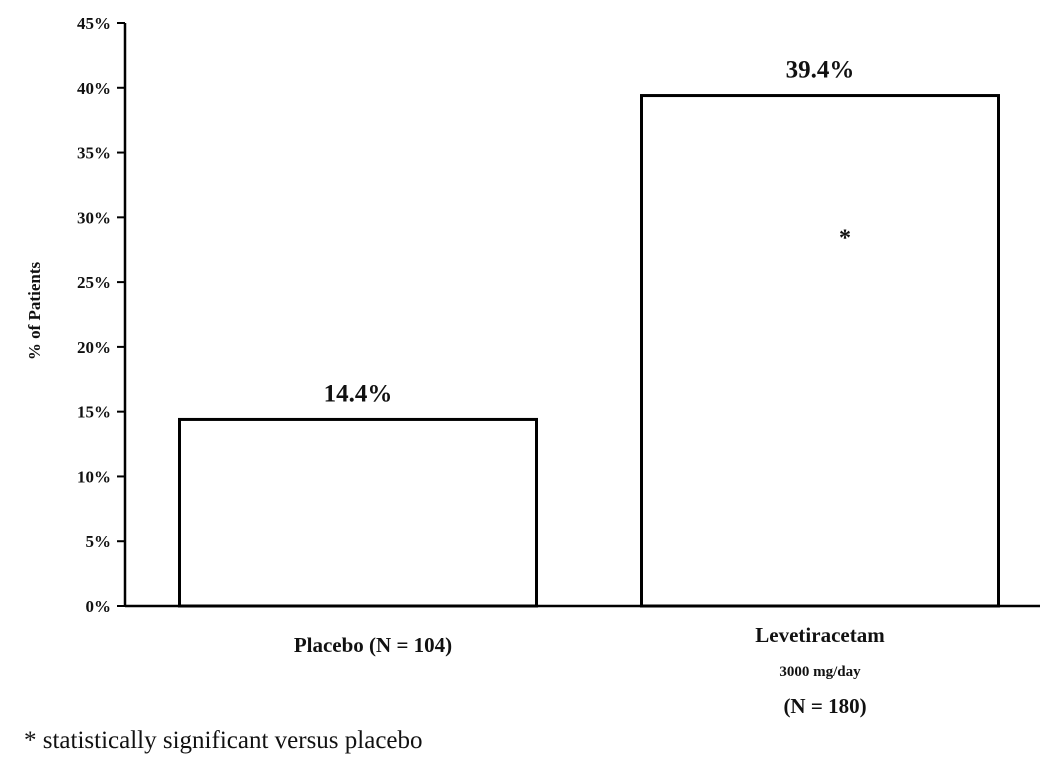 The height and width of the screenshot is (757, 1042). What do you see at coordinates (94, 153) in the screenshot?
I see `y-tick-label: 35%` at bounding box center [94, 153].